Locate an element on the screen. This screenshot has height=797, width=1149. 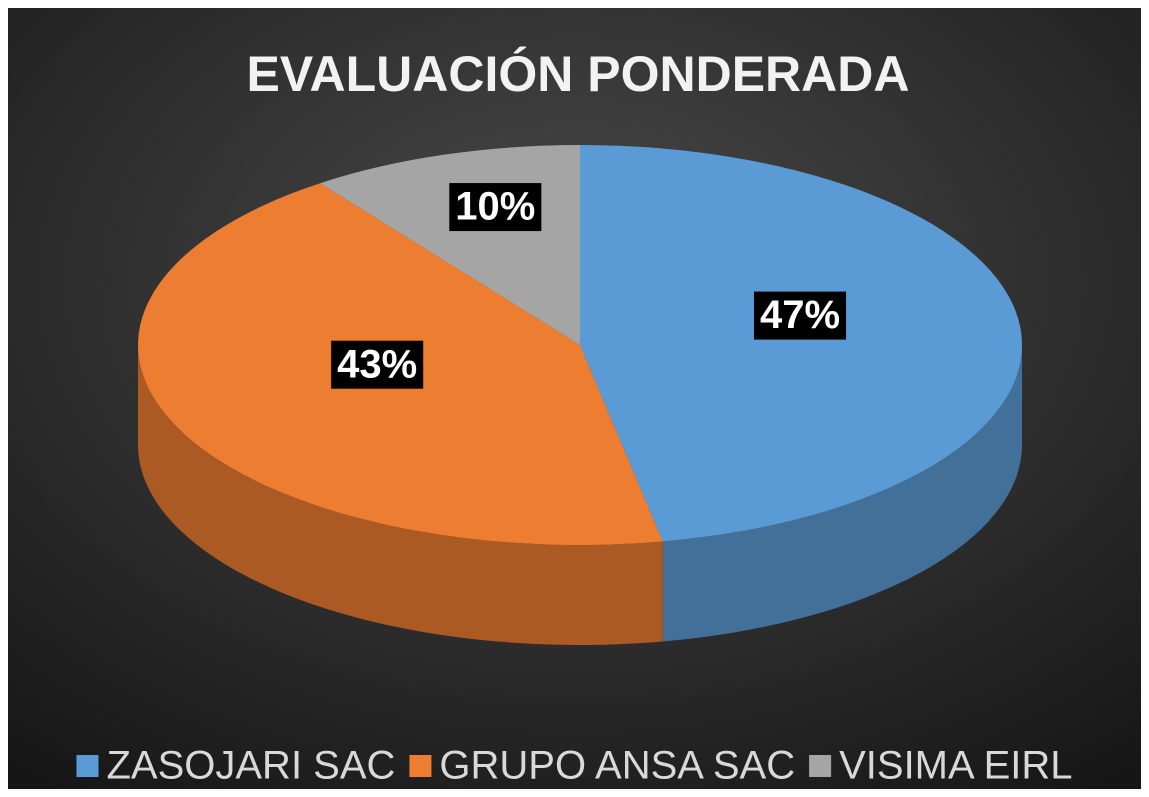
legend-label: GRUPO ANSA SAC is located at coordinates (617, 766).